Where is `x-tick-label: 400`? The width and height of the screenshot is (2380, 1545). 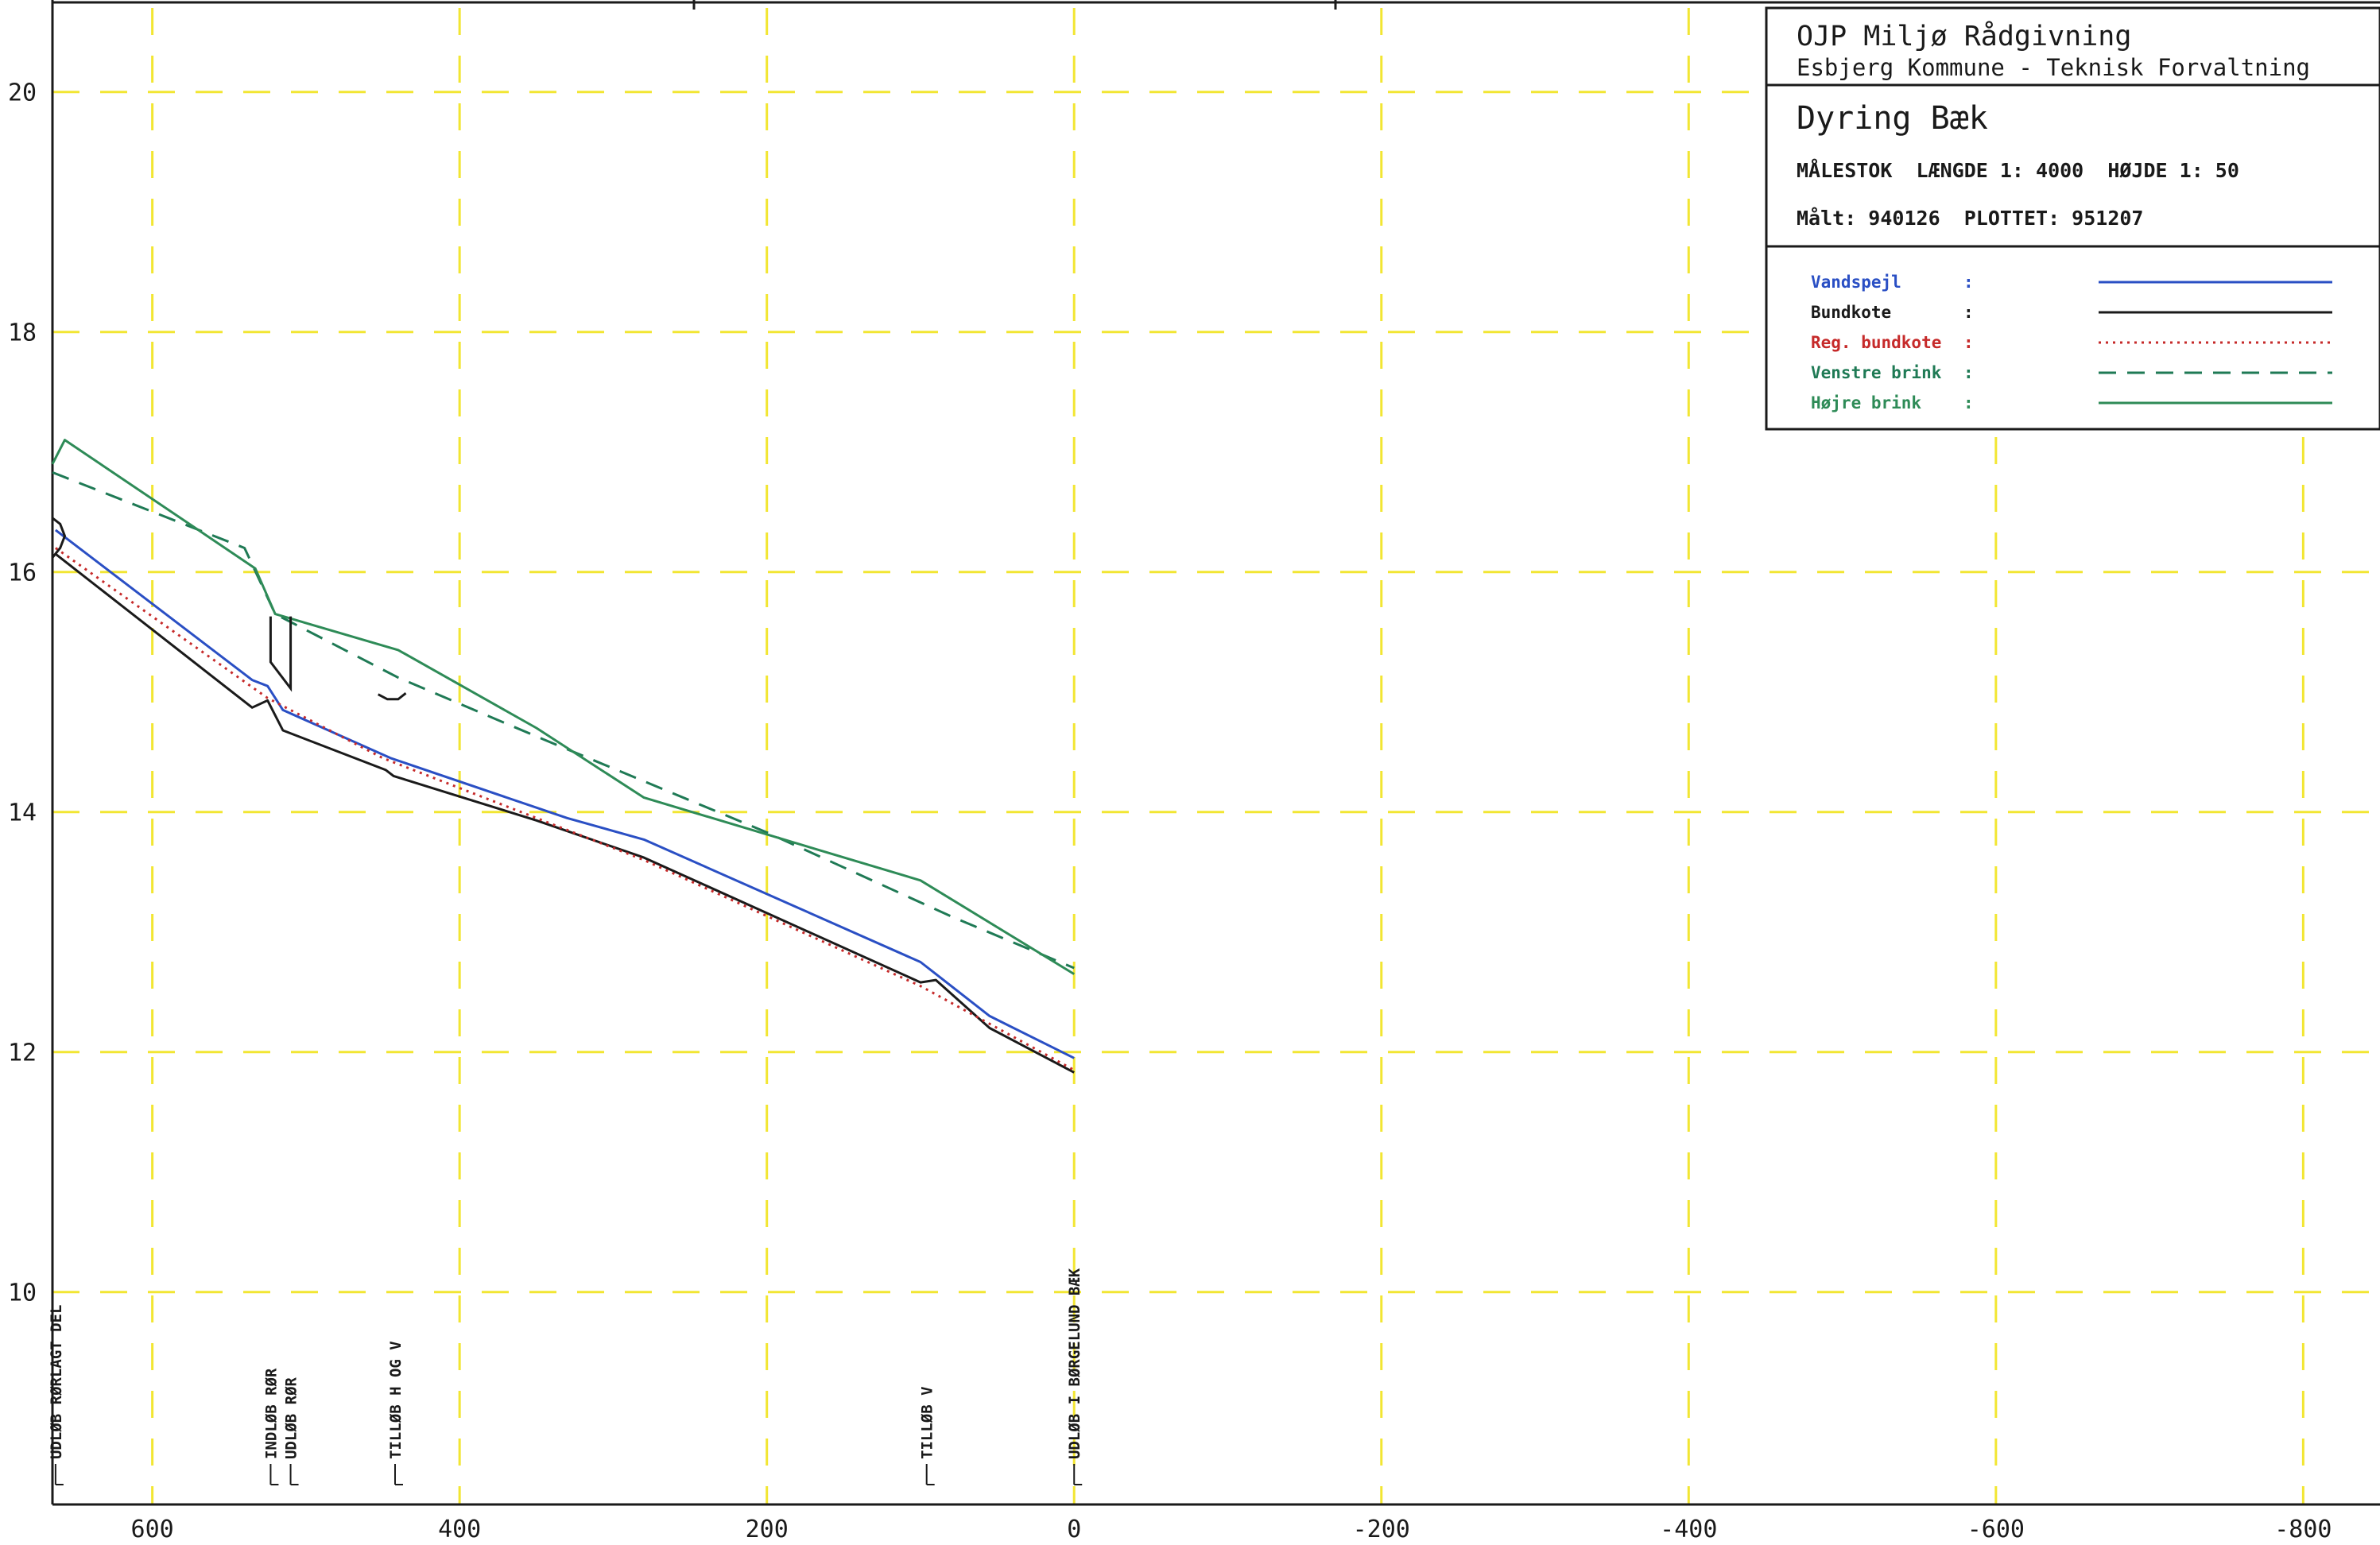
x-tick-label: 400 is located at coordinates (459, 1529).